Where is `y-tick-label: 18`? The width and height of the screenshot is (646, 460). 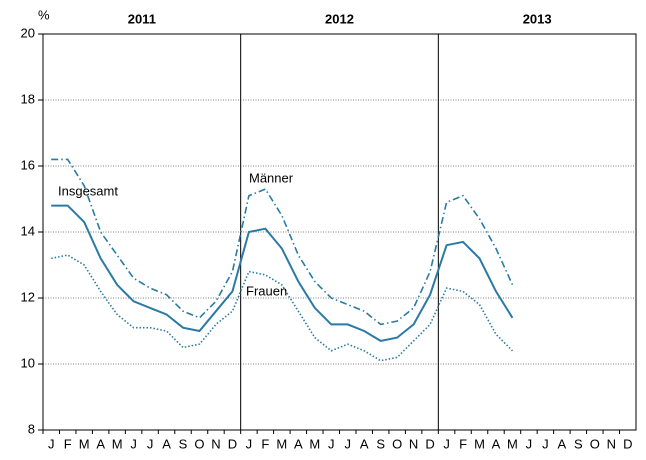 y-tick-label: 18 is located at coordinates (28, 98).